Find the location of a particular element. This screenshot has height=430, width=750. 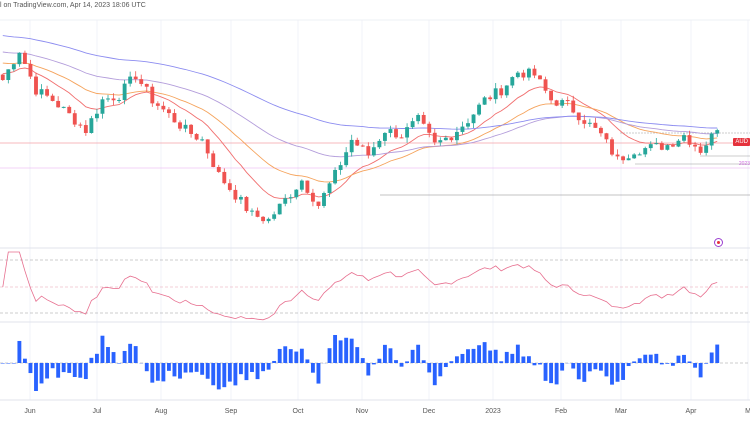

x-tick-label: 2023 is located at coordinates (493, 411).